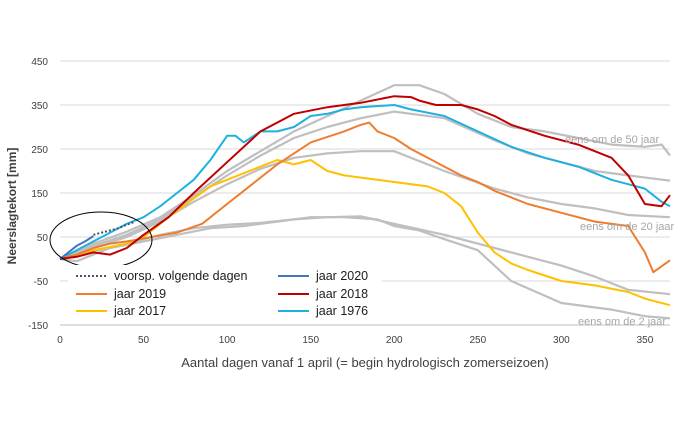 Image resolution: width=696 pixels, height=444 pixels. What do you see at coordinates (180, 276) in the screenshot?
I see `legend-label-forecast: voorsp. volgende dagen` at bounding box center [180, 276].